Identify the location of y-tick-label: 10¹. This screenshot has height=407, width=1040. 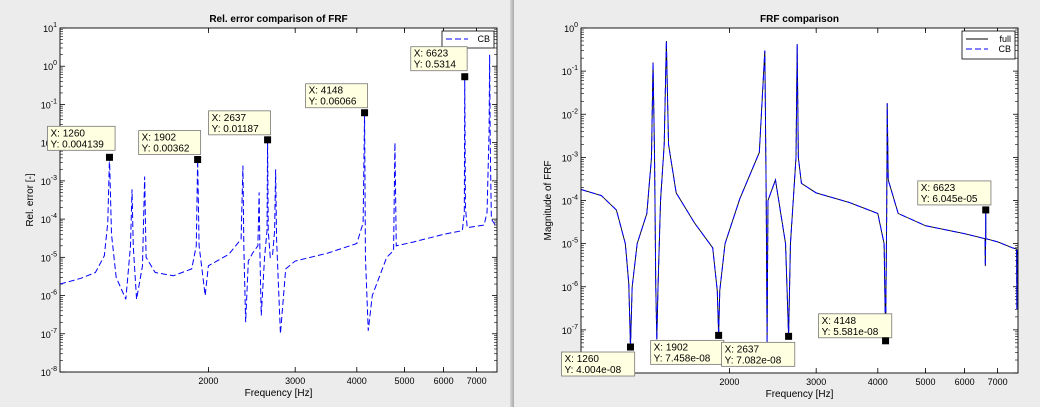
(50, 28).